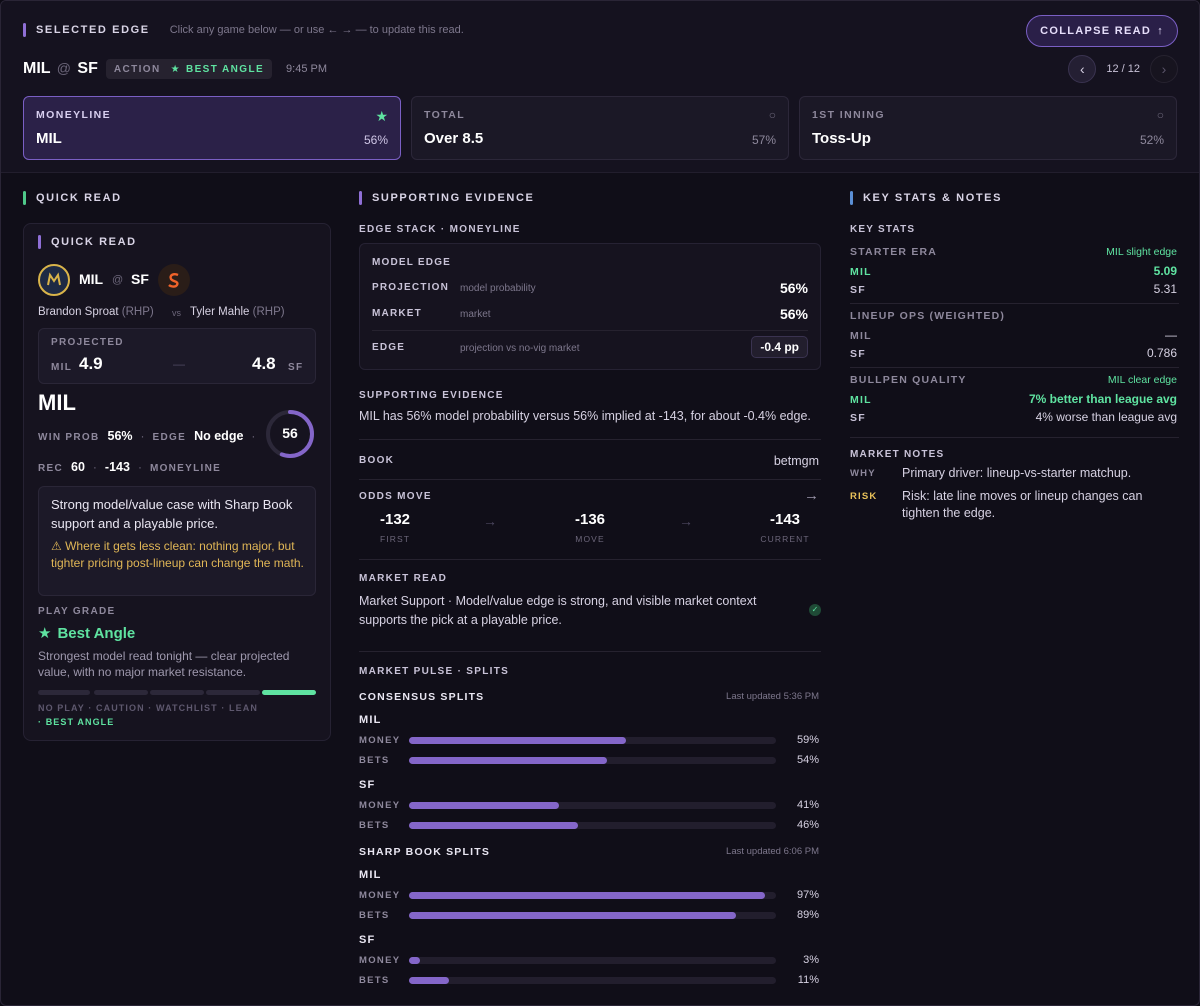 Image resolution: width=1200 pixels, height=1006 pixels. I want to click on split-percent: 59%, so click(807, 740).